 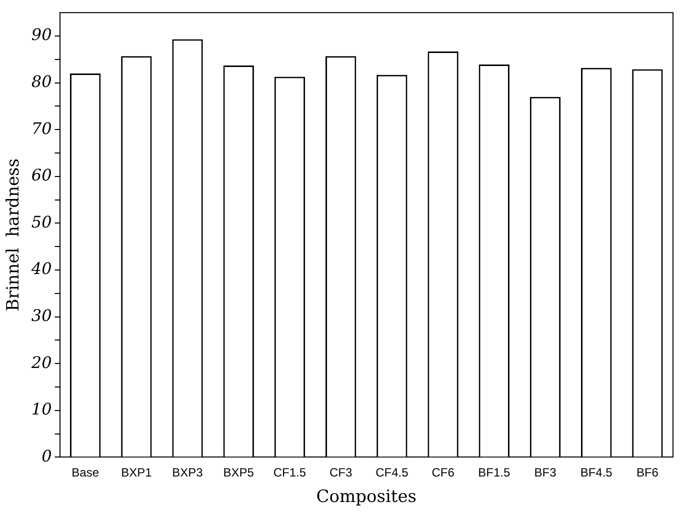 What do you see at coordinates (41, 268) in the screenshot?
I see `y-tick-label: 40` at bounding box center [41, 268].